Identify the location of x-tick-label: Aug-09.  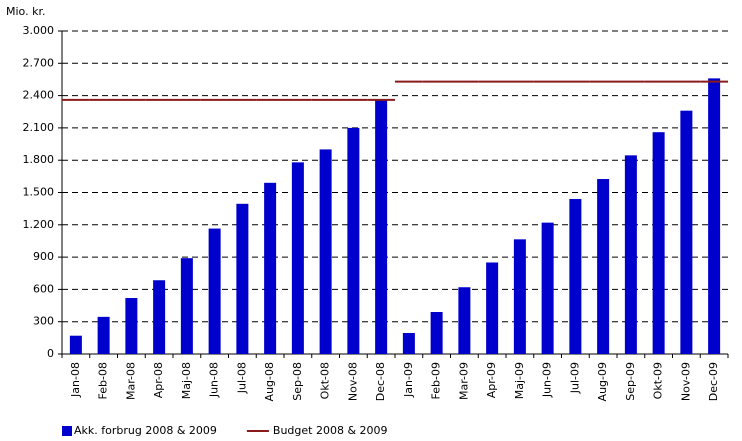
(602, 381).